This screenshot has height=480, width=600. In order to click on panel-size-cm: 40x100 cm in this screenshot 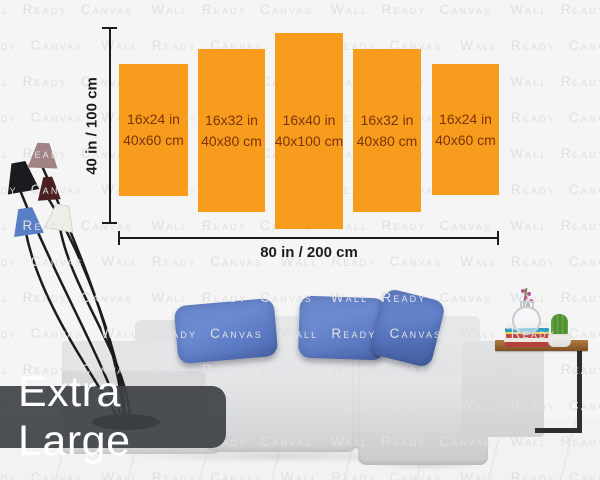, I will do `click(309, 141)`.